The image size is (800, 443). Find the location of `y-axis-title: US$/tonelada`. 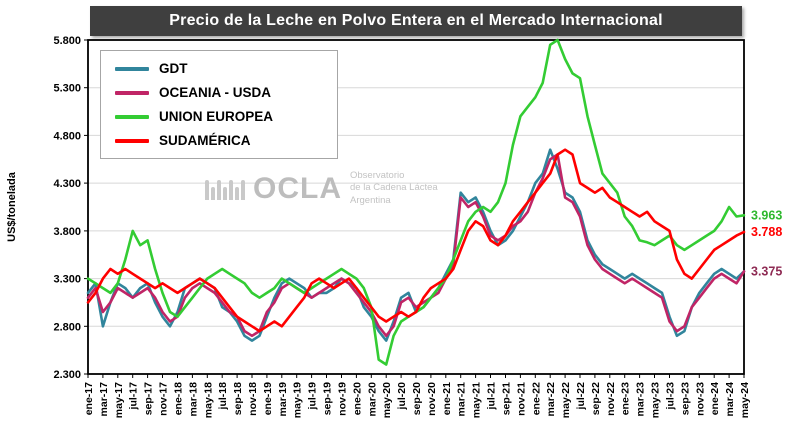

y-axis-title: US$/tonelada is located at coordinates (12, 206).